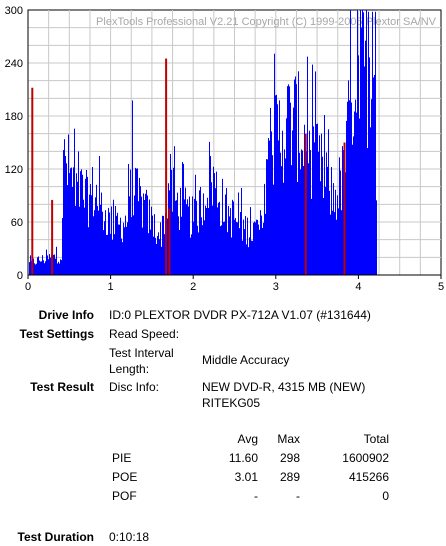 This screenshot has width=446, height=546. What do you see at coordinates (284, 387) in the screenshot?
I see `disc-info-line1: NEW DVD-R, 4315 MB (NEW)` at bounding box center [284, 387].